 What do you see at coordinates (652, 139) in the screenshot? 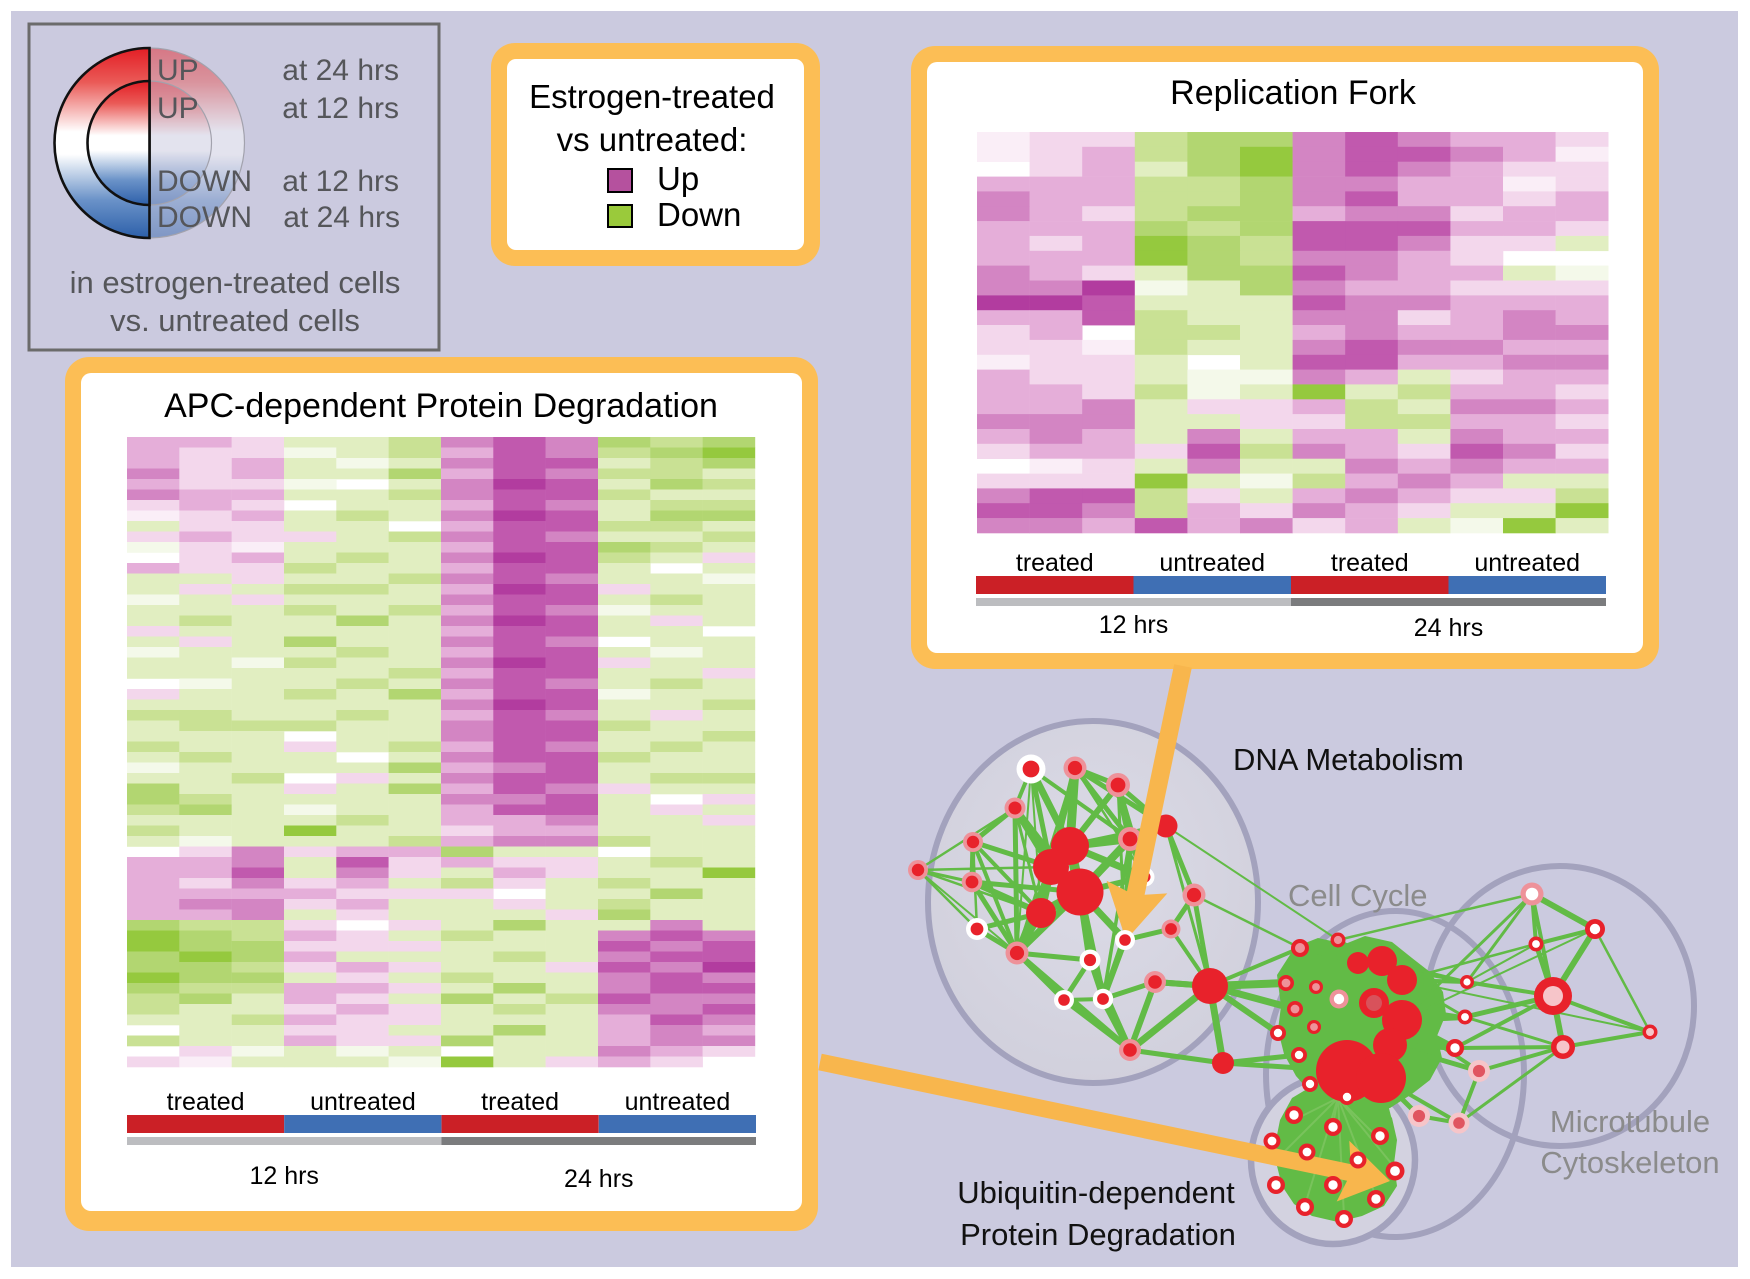
I see `svg-text: vs untreated:` at bounding box center [652, 139].